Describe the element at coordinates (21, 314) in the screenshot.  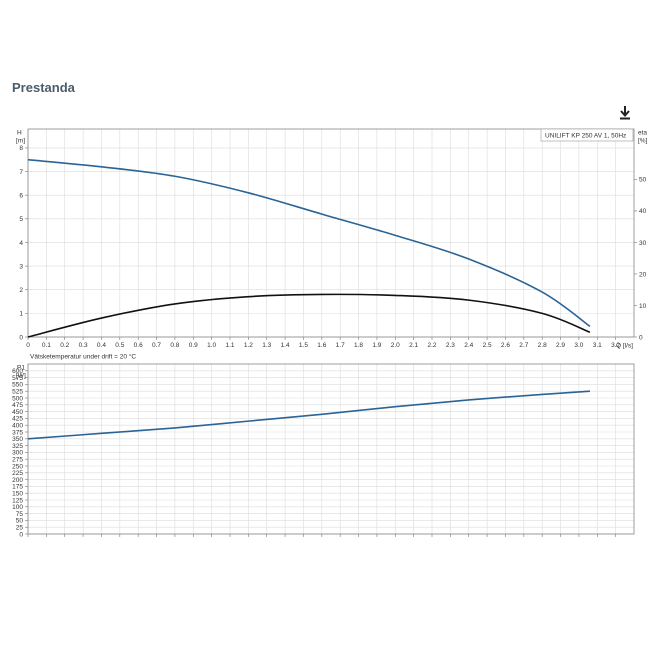
I see `y-tick-label: 1` at that location.